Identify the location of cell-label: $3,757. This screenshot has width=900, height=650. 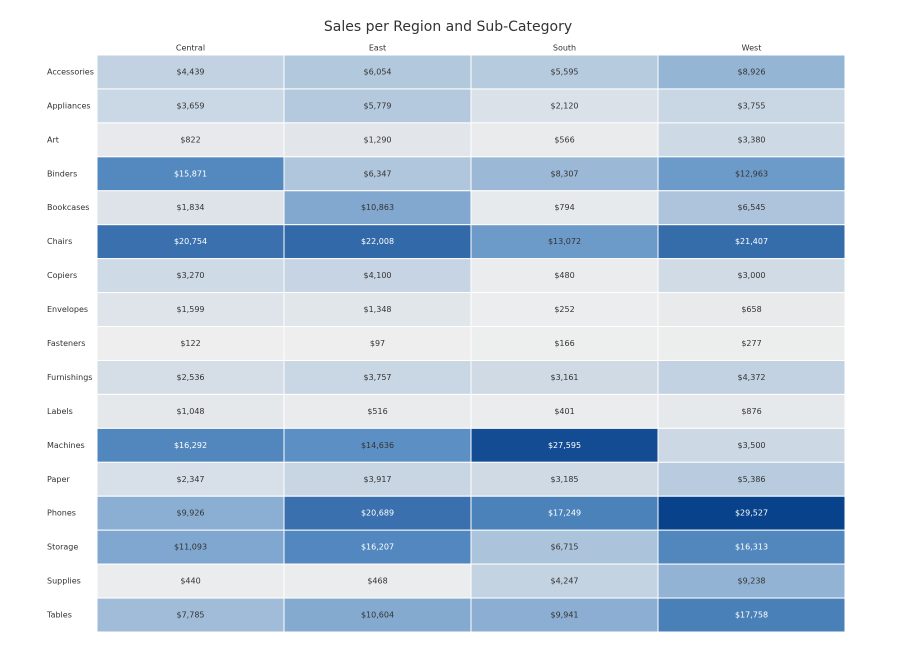
(378, 377).